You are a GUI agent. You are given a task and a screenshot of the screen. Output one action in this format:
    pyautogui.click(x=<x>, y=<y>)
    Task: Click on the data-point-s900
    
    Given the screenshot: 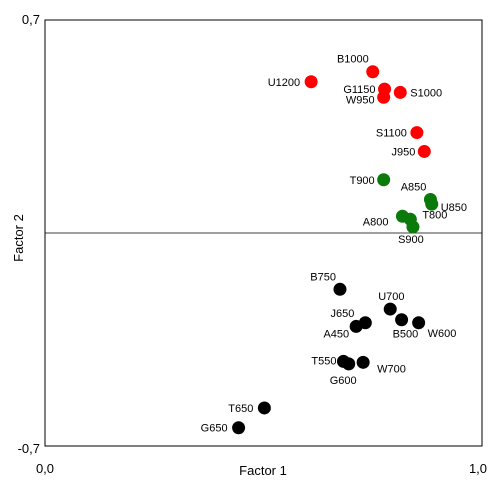 What is the action you would take?
    pyautogui.click(x=413, y=227)
    